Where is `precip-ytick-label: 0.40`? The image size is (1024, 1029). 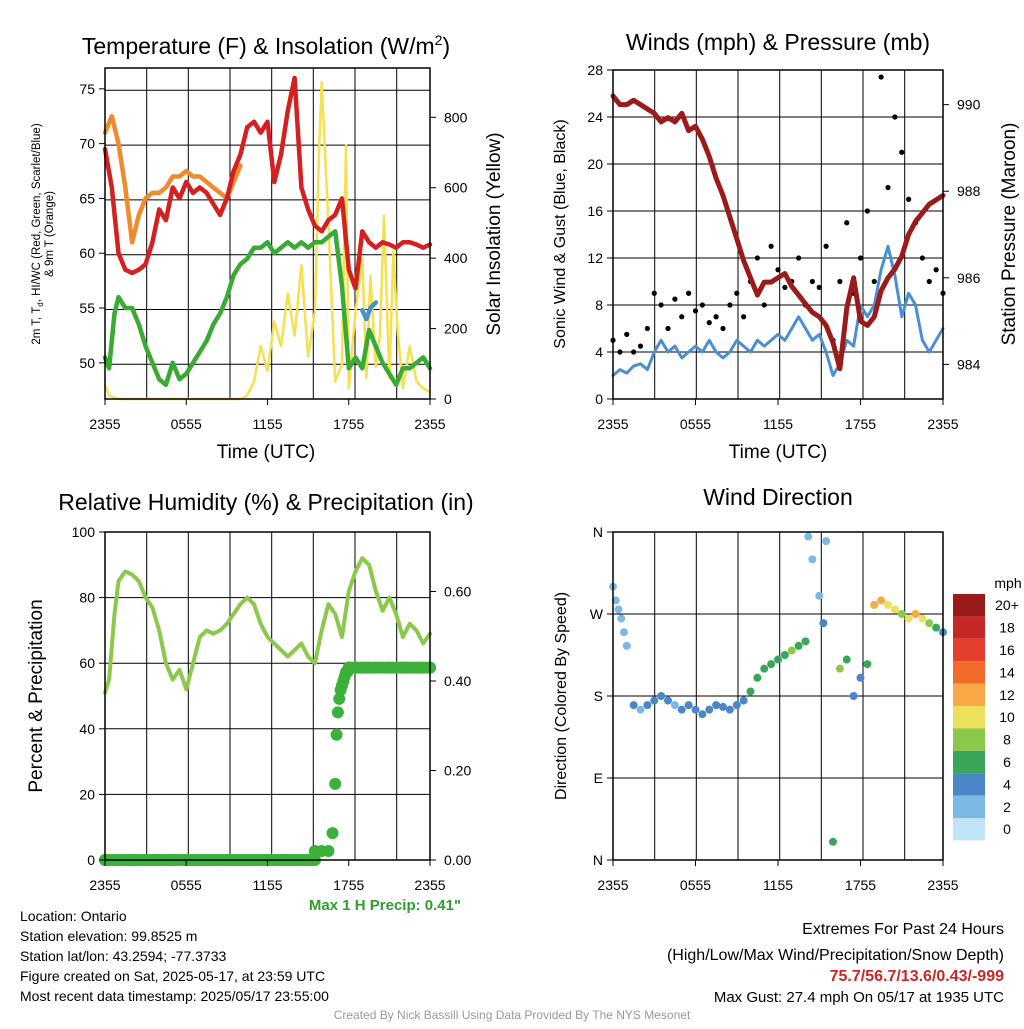
precip-ytick-label: 0.40 is located at coordinates (457, 681).